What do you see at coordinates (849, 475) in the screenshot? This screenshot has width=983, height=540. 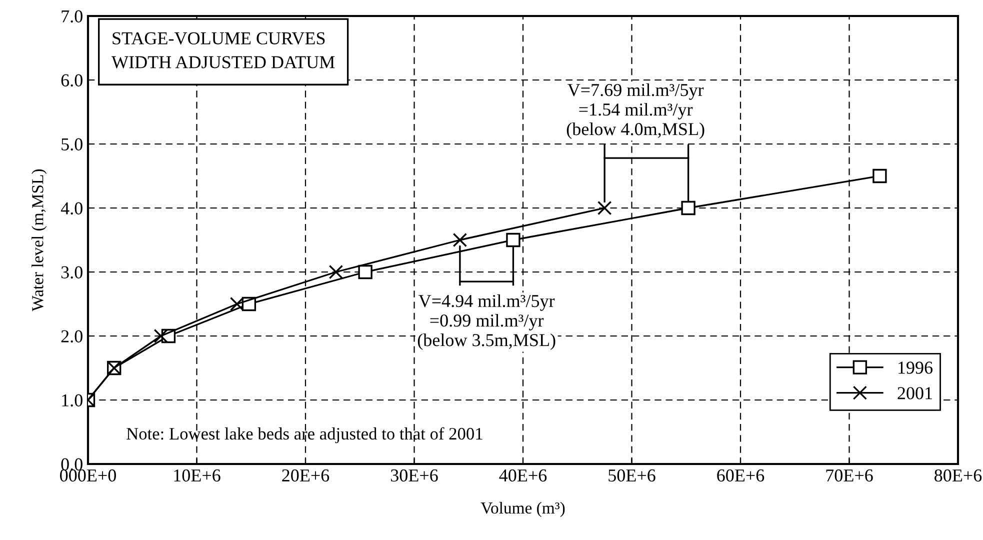 I see `x-tick-label: 70E+6` at bounding box center [849, 475].